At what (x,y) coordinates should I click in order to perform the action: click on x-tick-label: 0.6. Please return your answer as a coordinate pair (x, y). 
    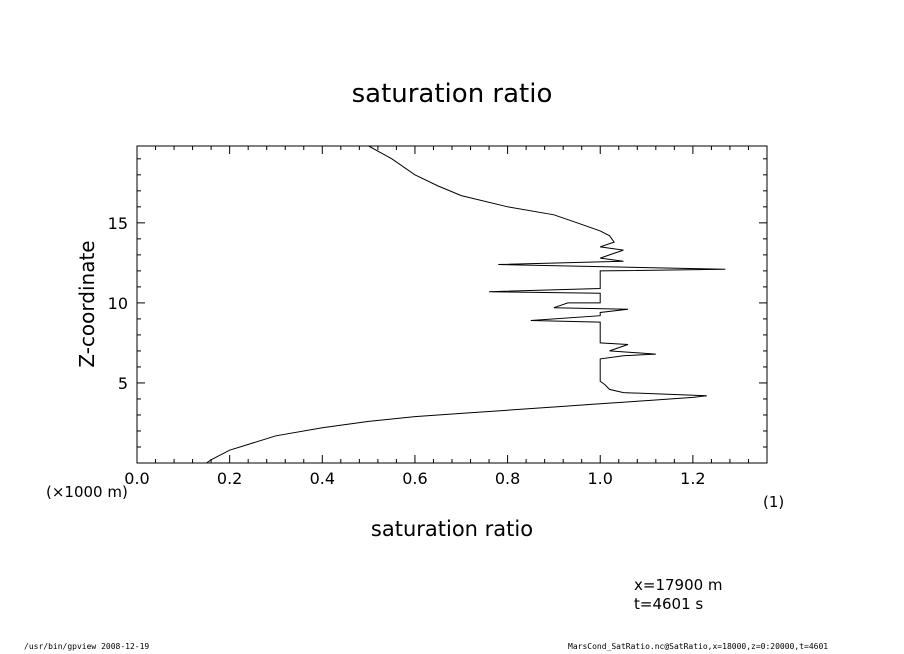
    Looking at the image, I should click on (414, 478).